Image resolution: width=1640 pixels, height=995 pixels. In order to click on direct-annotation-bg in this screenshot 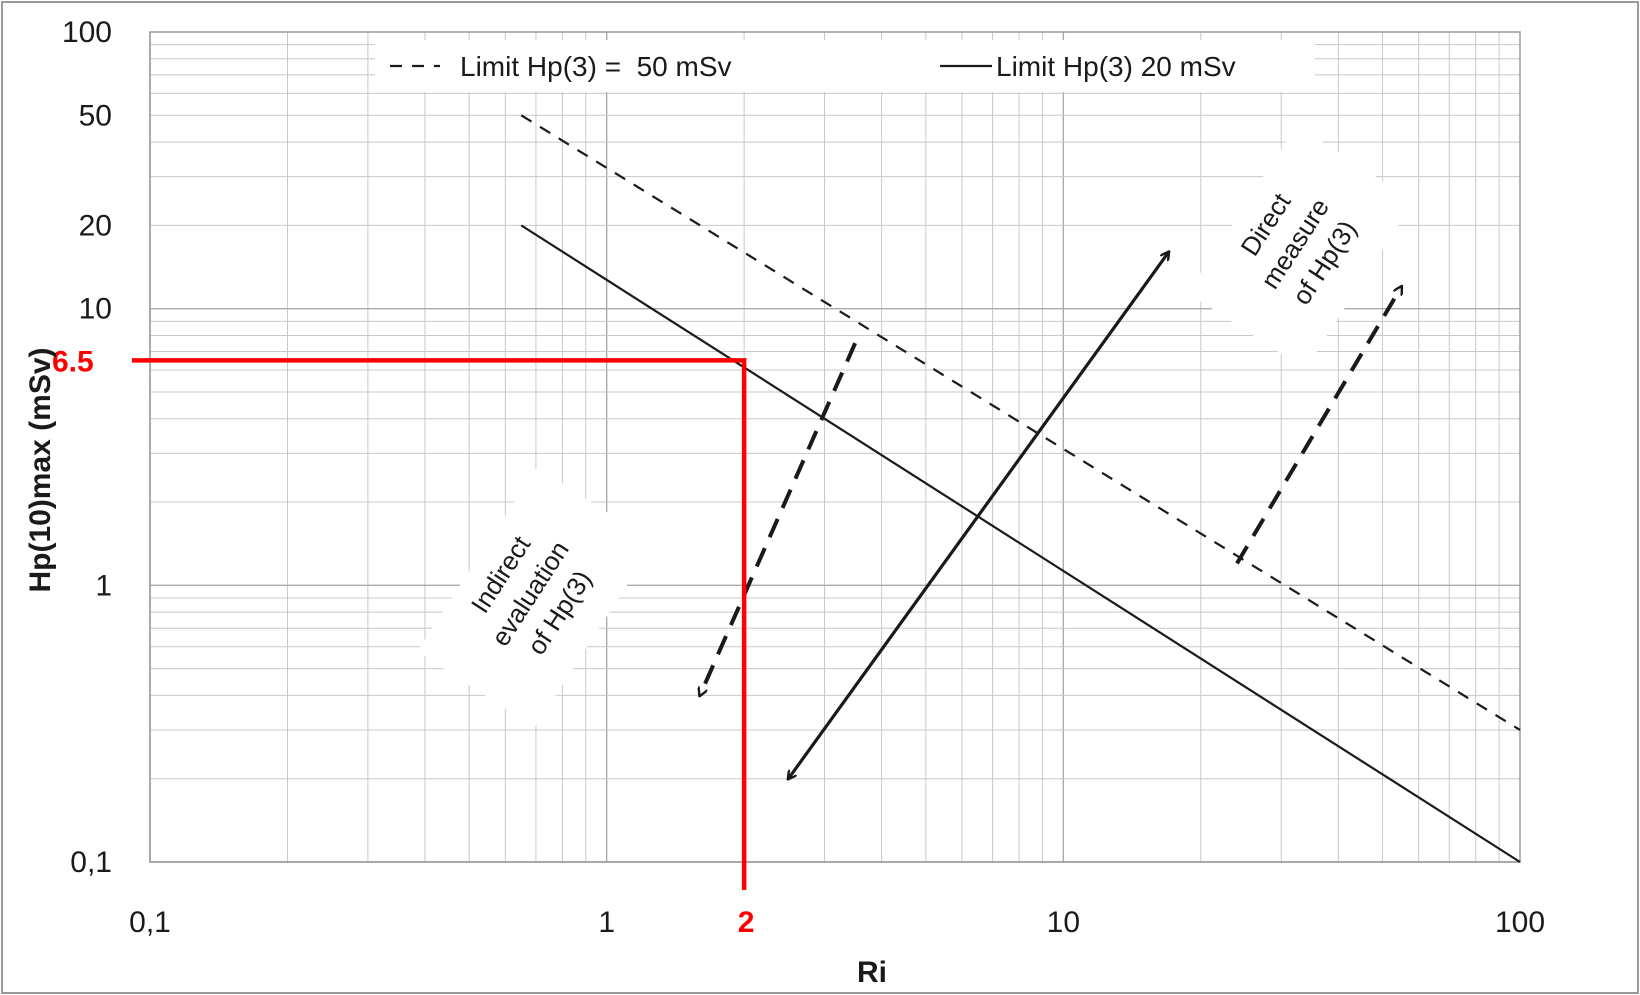, I will do `click(1300, 247)`.